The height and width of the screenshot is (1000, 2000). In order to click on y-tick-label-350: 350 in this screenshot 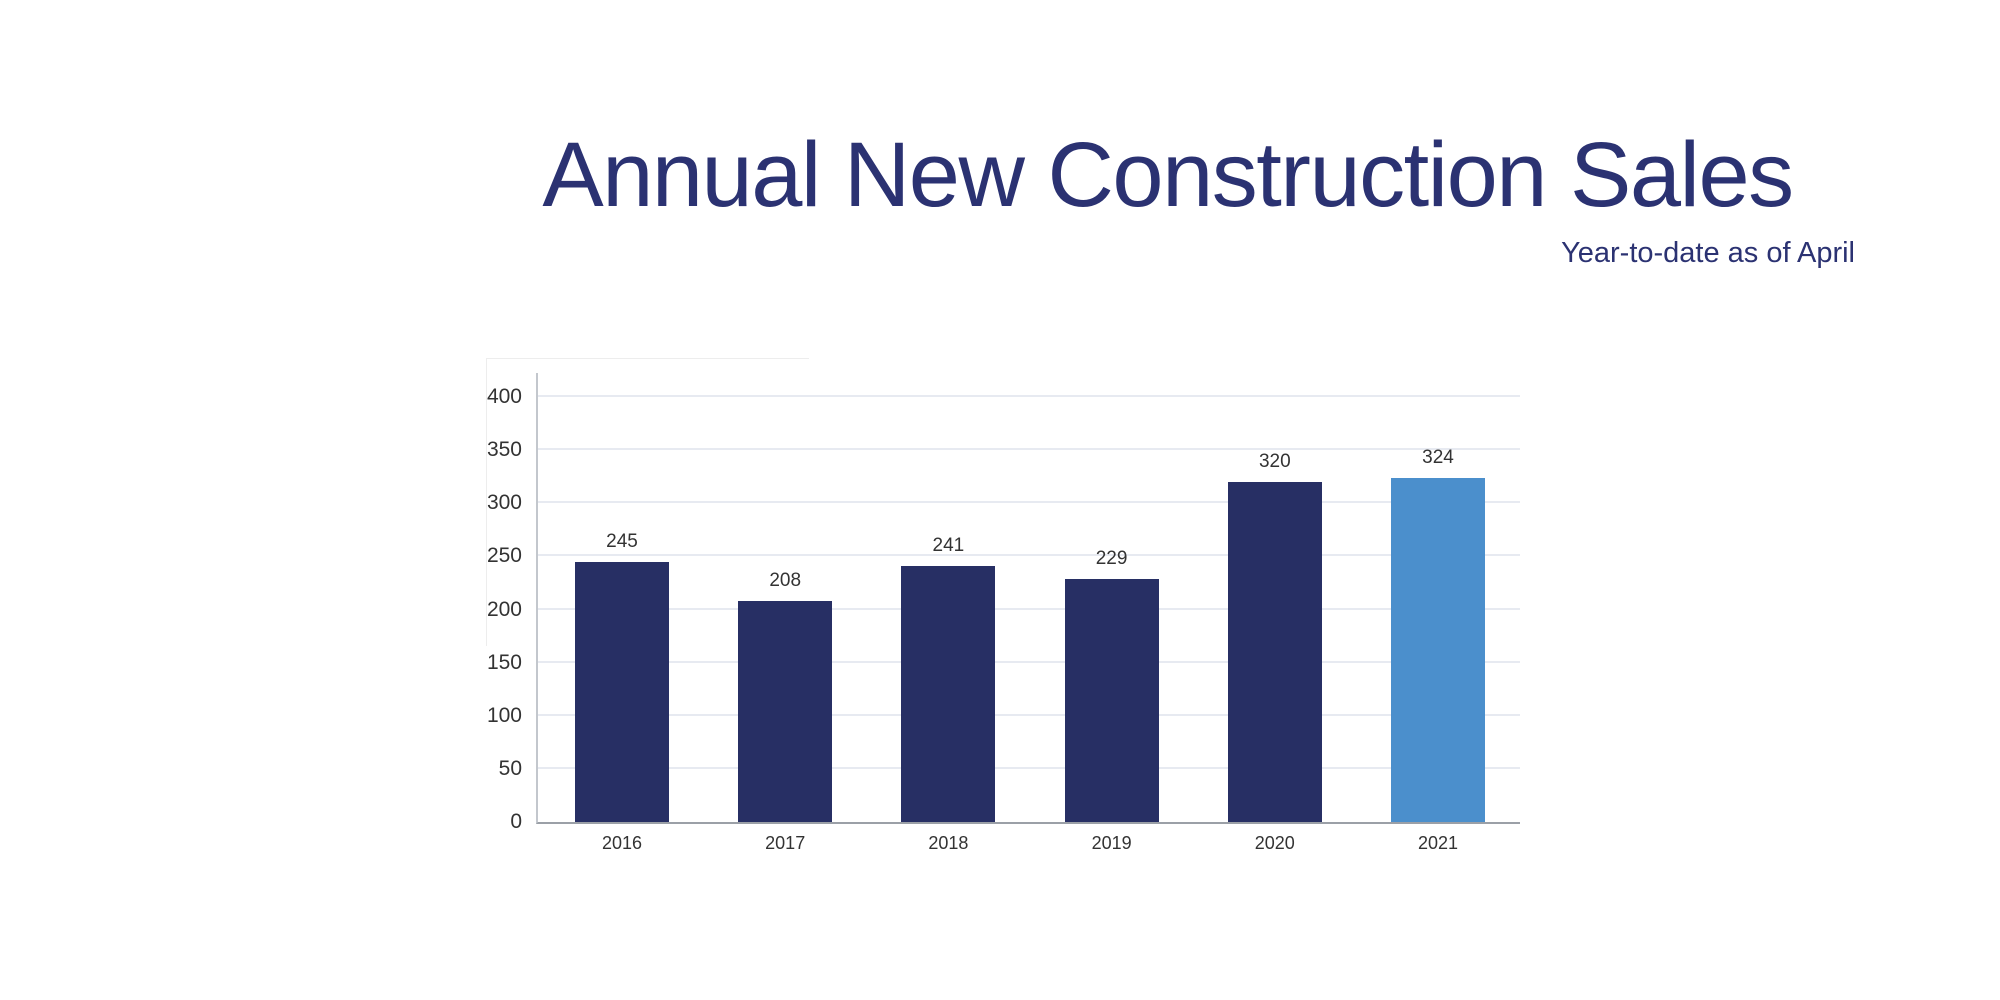, I will do `click(504, 450)`.